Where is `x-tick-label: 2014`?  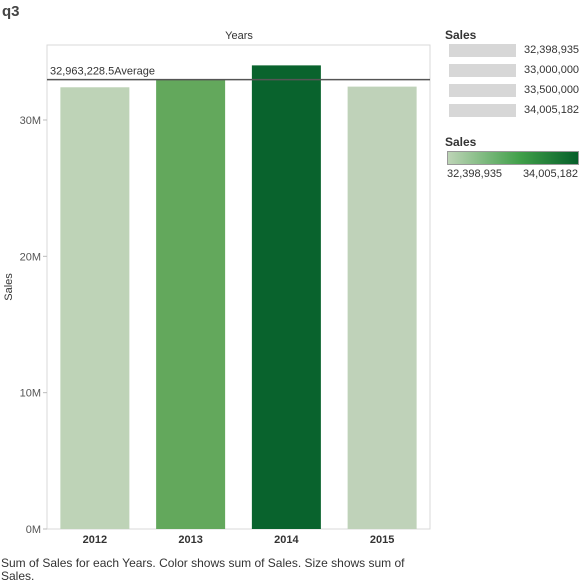 x-tick-label: 2014 is located at coordinates (286, 539).